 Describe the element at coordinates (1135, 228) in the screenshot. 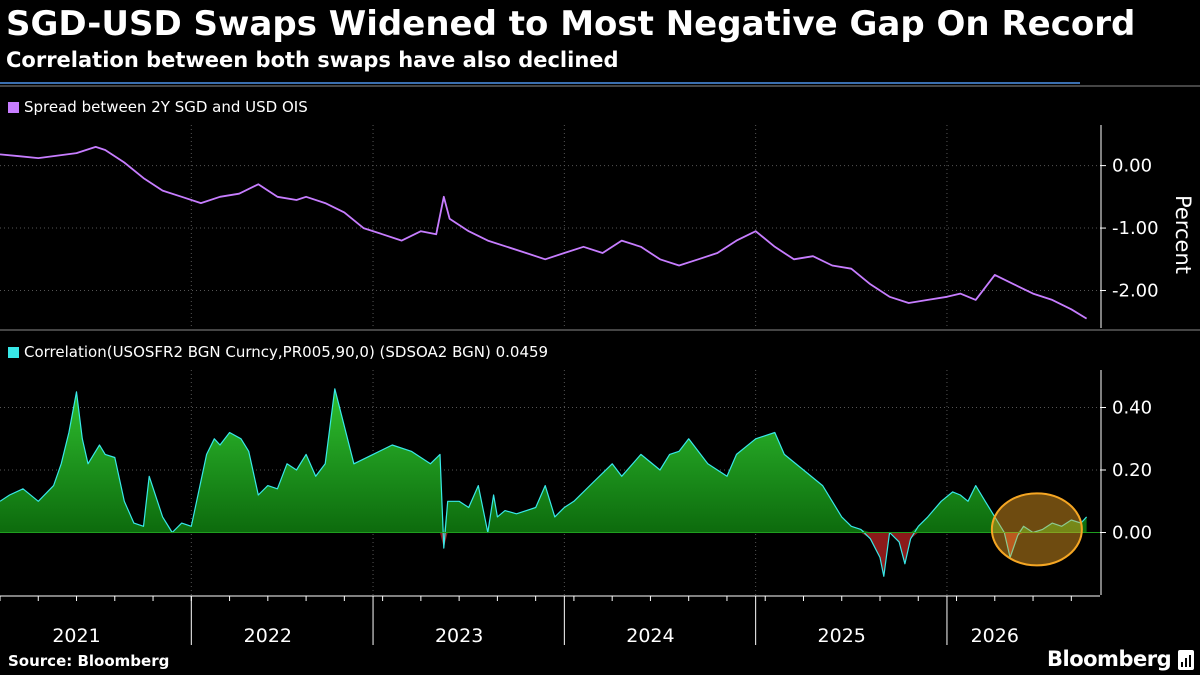

I see `spread-y-tick-label: -1.00` at that location.